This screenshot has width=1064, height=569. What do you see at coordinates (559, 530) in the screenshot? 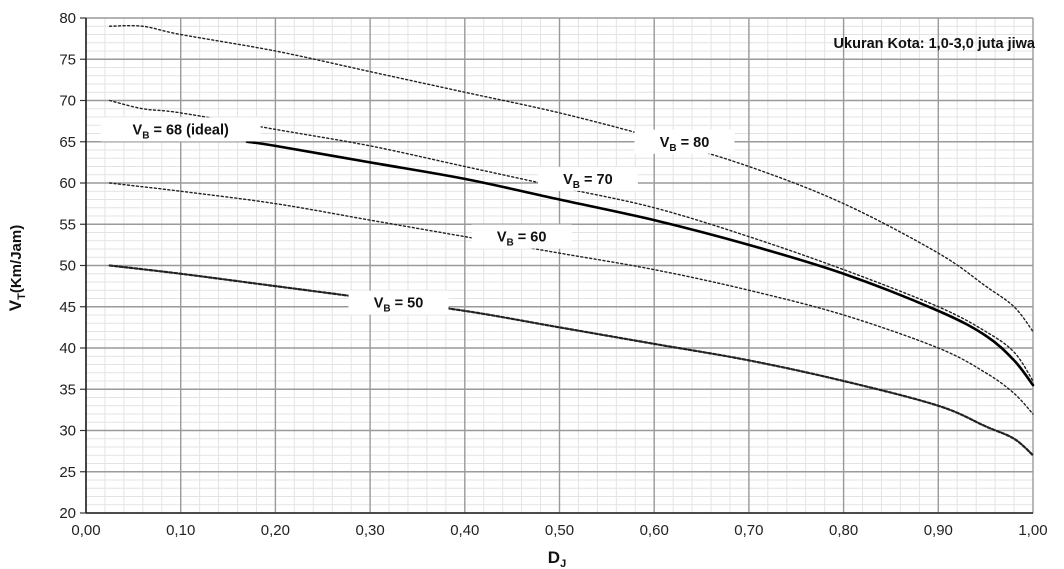
I see `x-tick-label: 0,50` at bounding box center [559, 530].